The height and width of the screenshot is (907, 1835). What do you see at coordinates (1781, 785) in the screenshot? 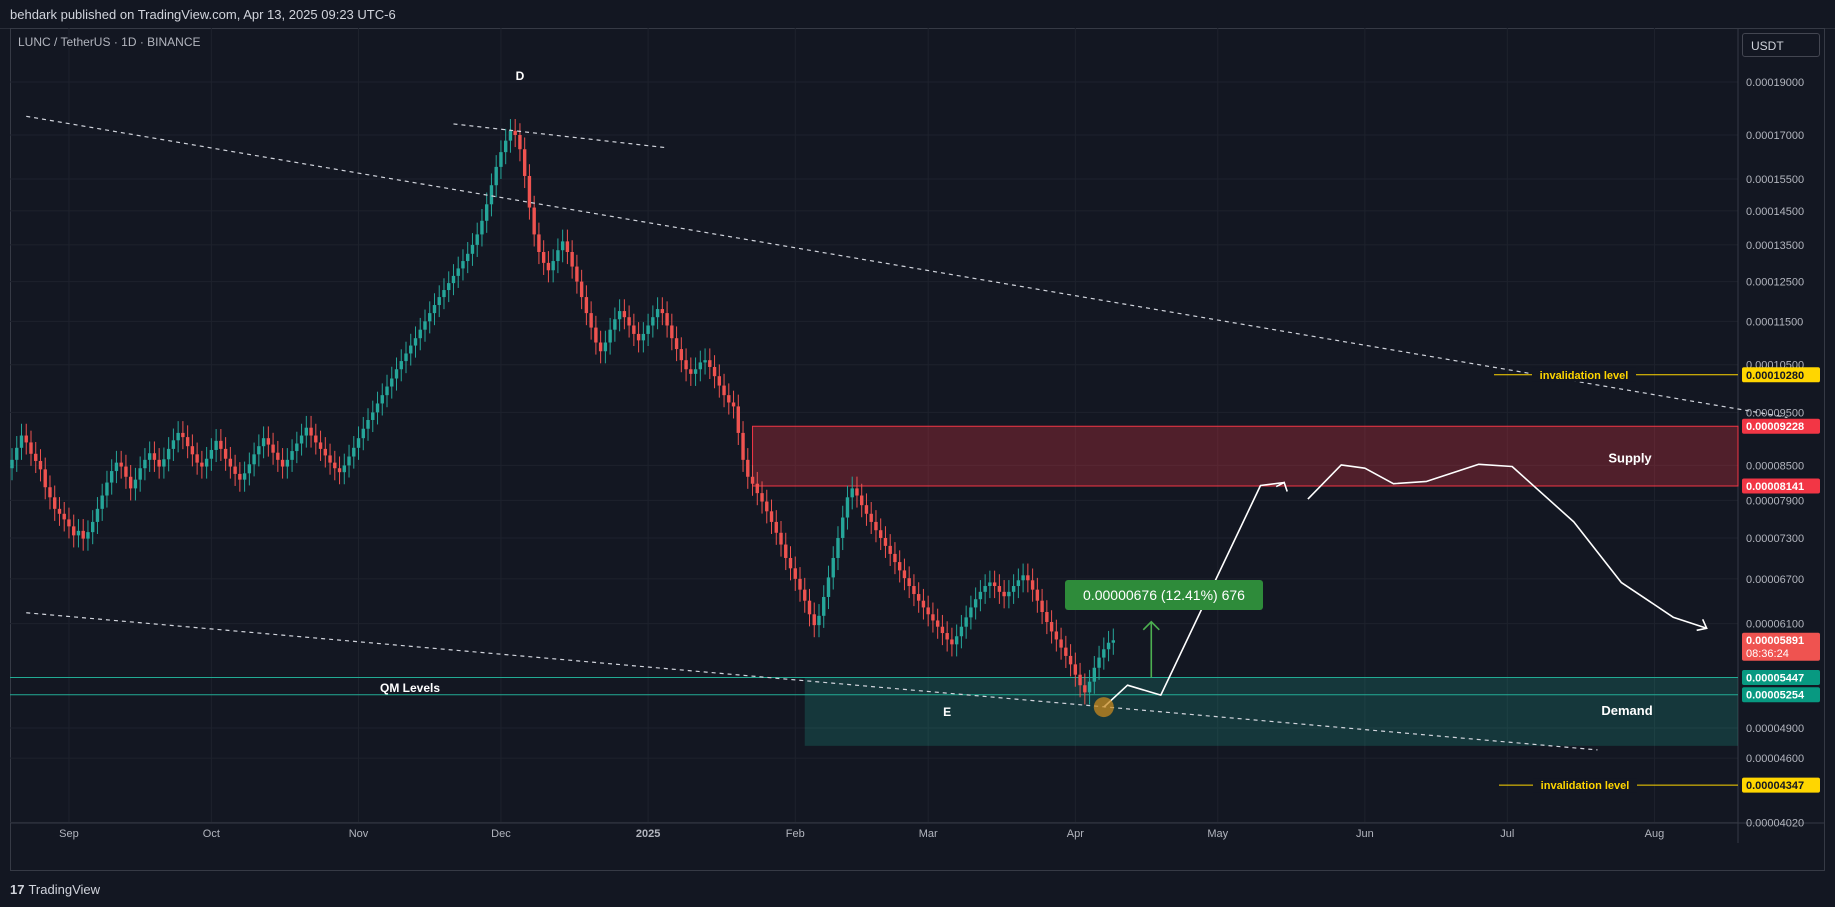
I see `price-tag-invalidation` at bounding box center [1781, 785].